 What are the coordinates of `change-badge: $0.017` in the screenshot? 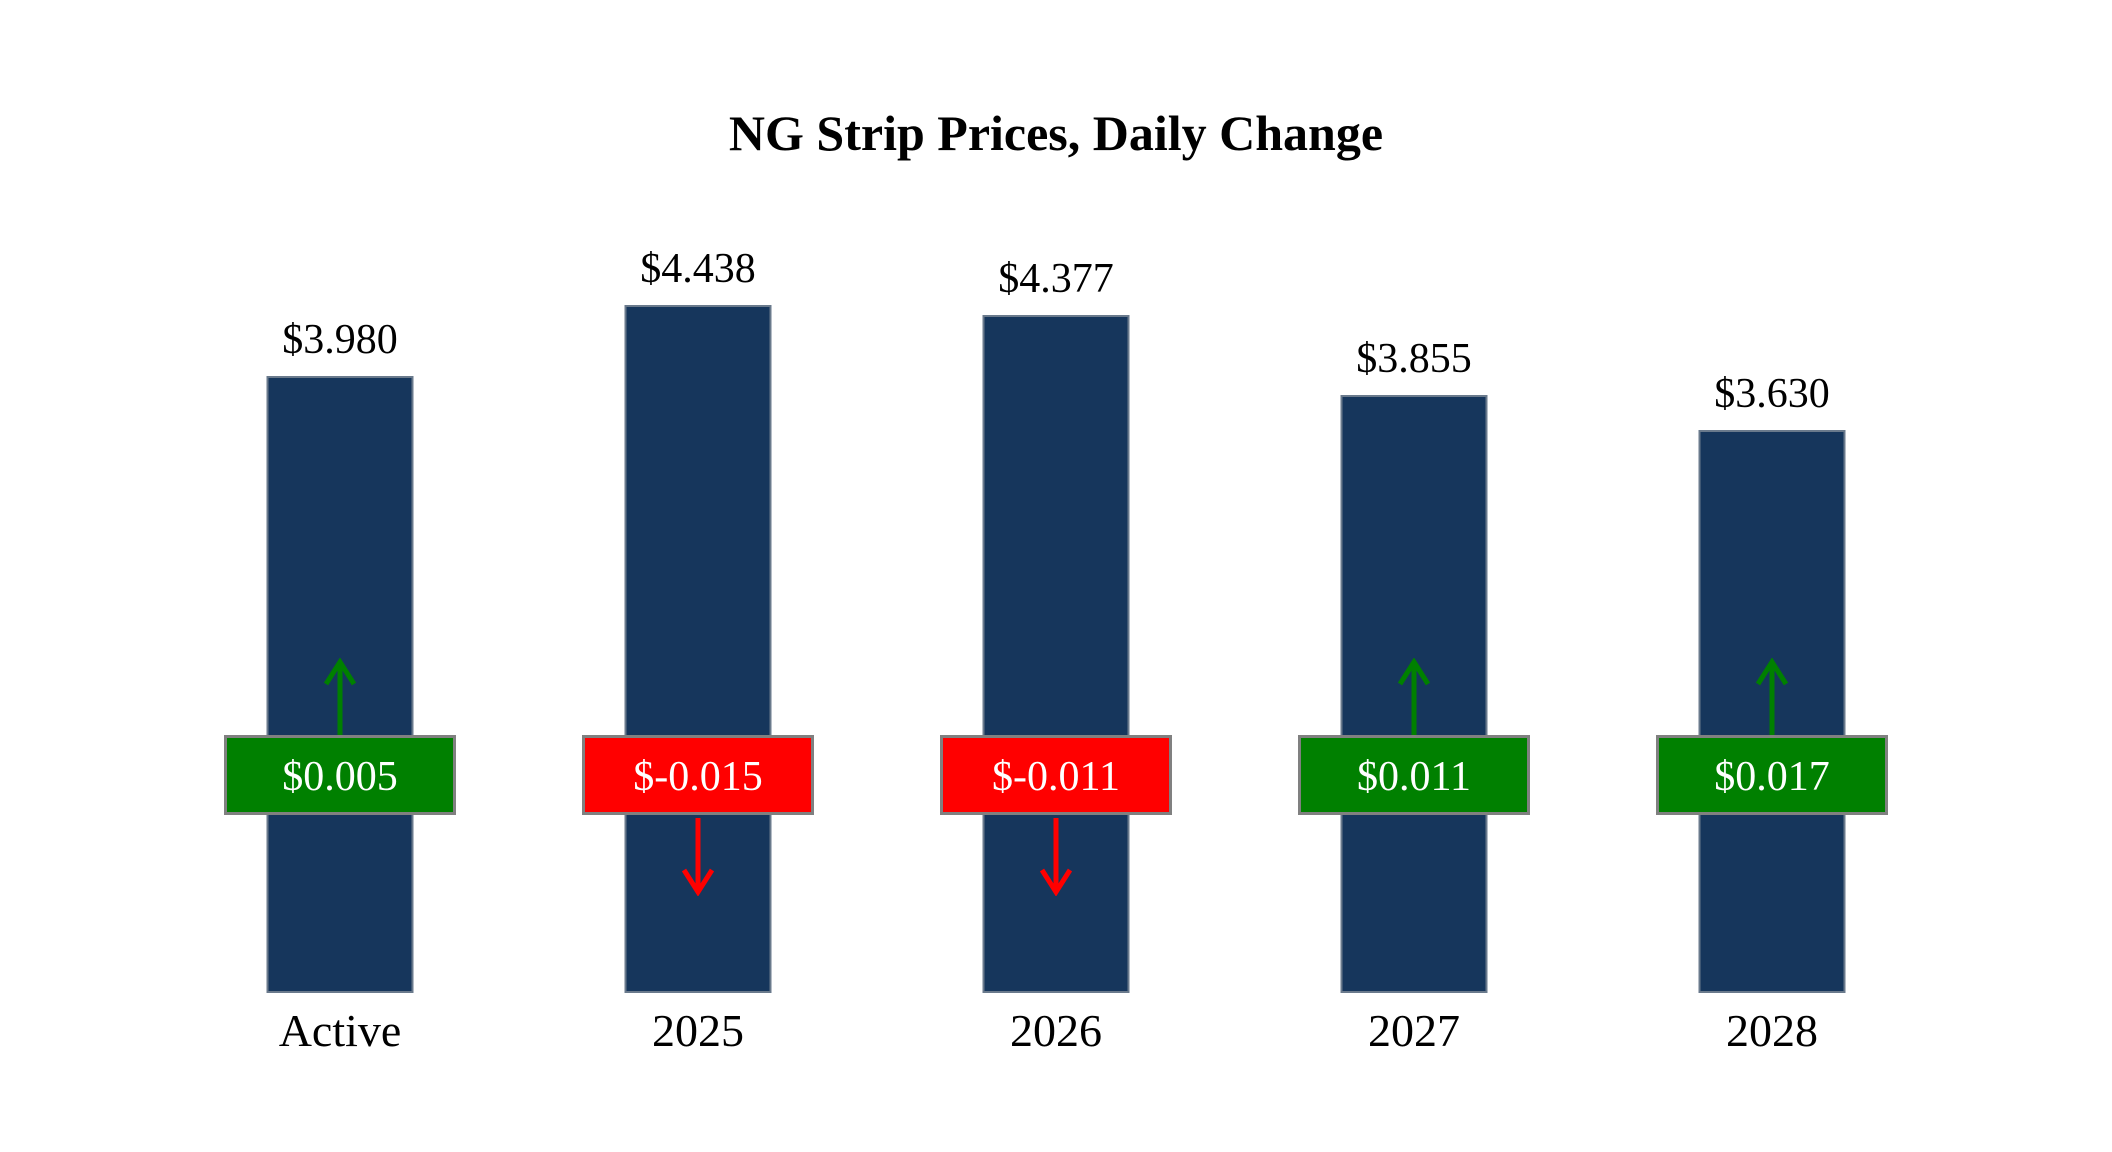 It's located at (1772, 775).